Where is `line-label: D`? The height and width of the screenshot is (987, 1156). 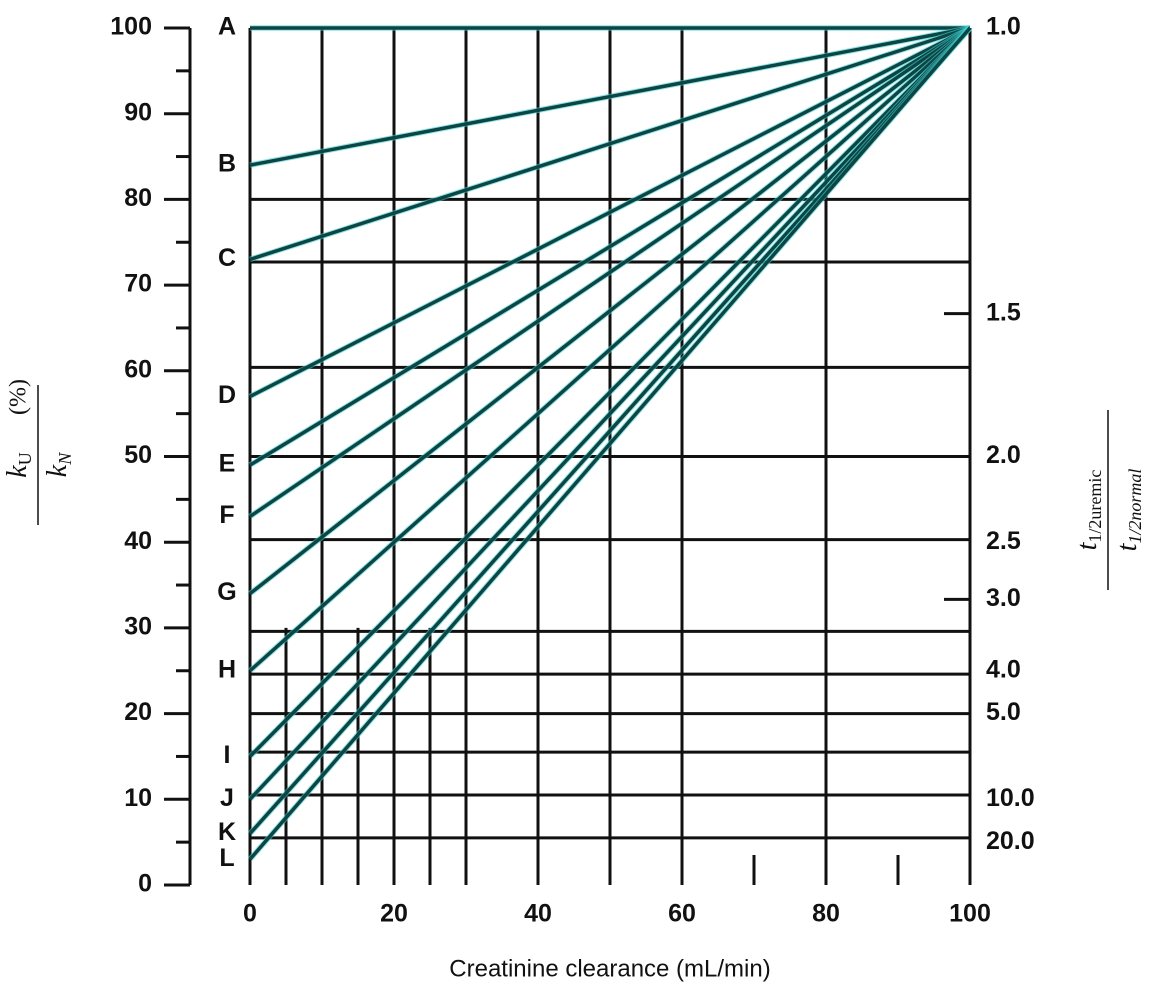
line-label: D is located at coordinates (227, 395).